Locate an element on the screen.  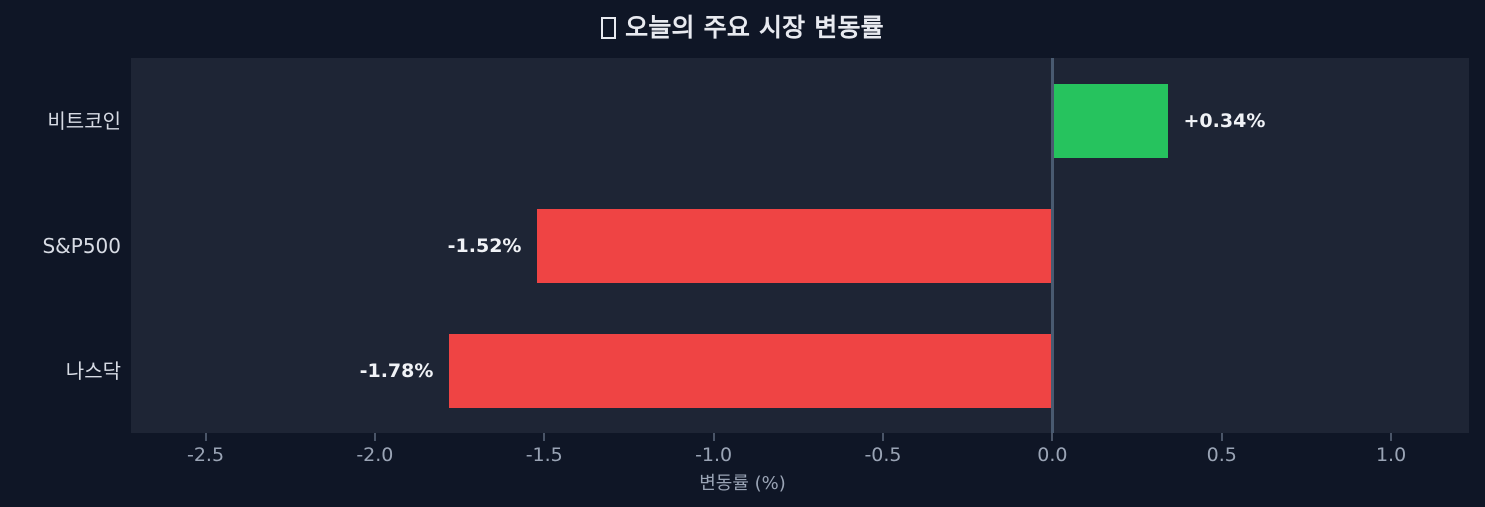
x-tick-label-6: 0.0 is located at coordinates (1052, 455).